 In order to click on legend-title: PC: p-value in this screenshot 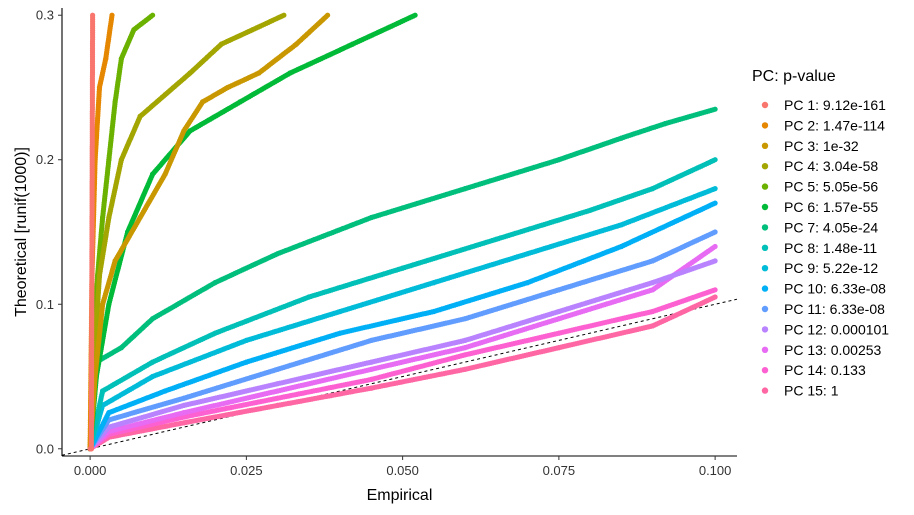, I will do `click(794, 76)`.